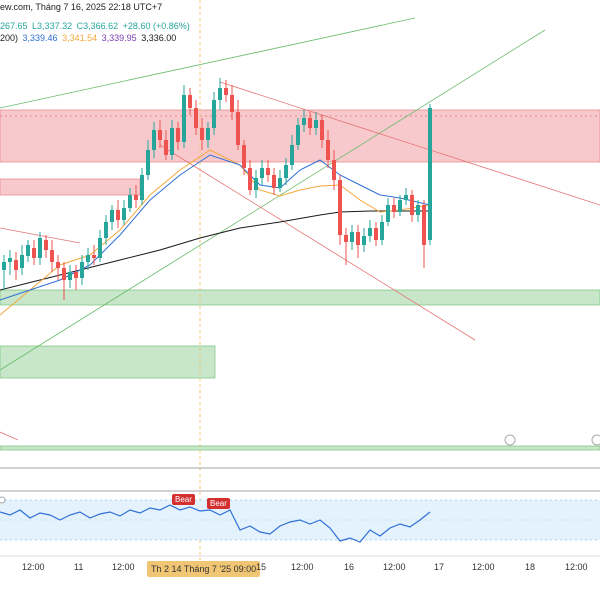 The height and width of the screenshot is (605, 600). I want to click on ma-value-2: 3,341.54, so click(80, 38).